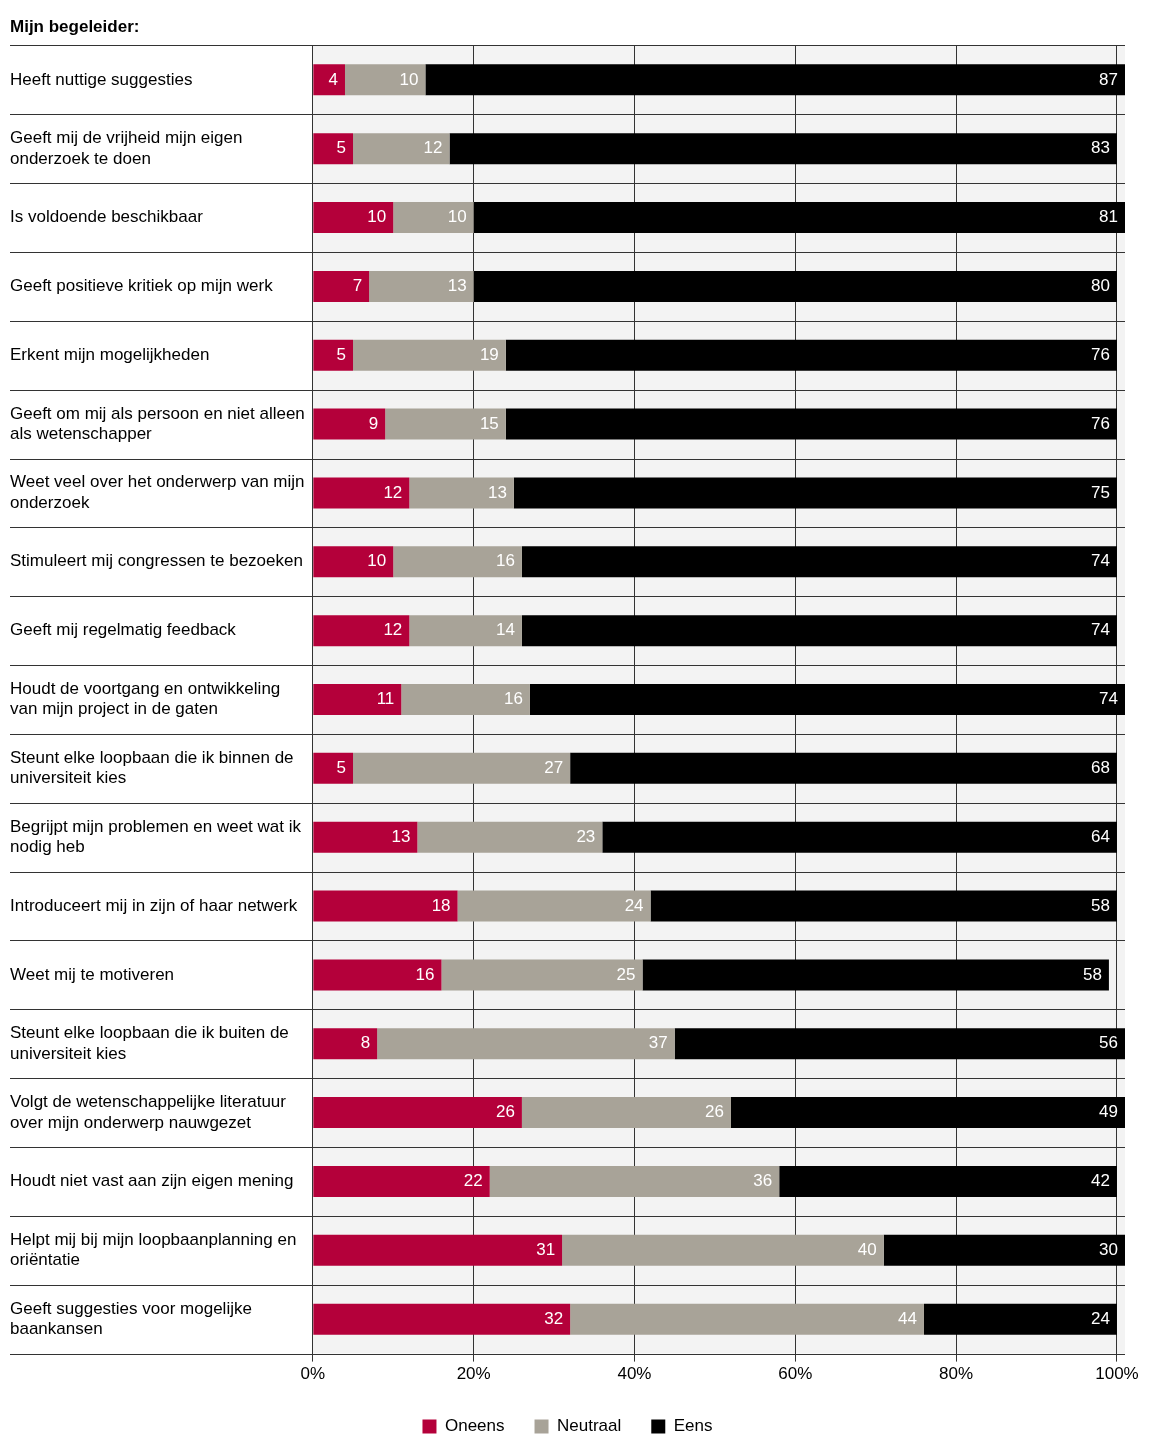  I want to click on data-label: 4, so click(333, 79).